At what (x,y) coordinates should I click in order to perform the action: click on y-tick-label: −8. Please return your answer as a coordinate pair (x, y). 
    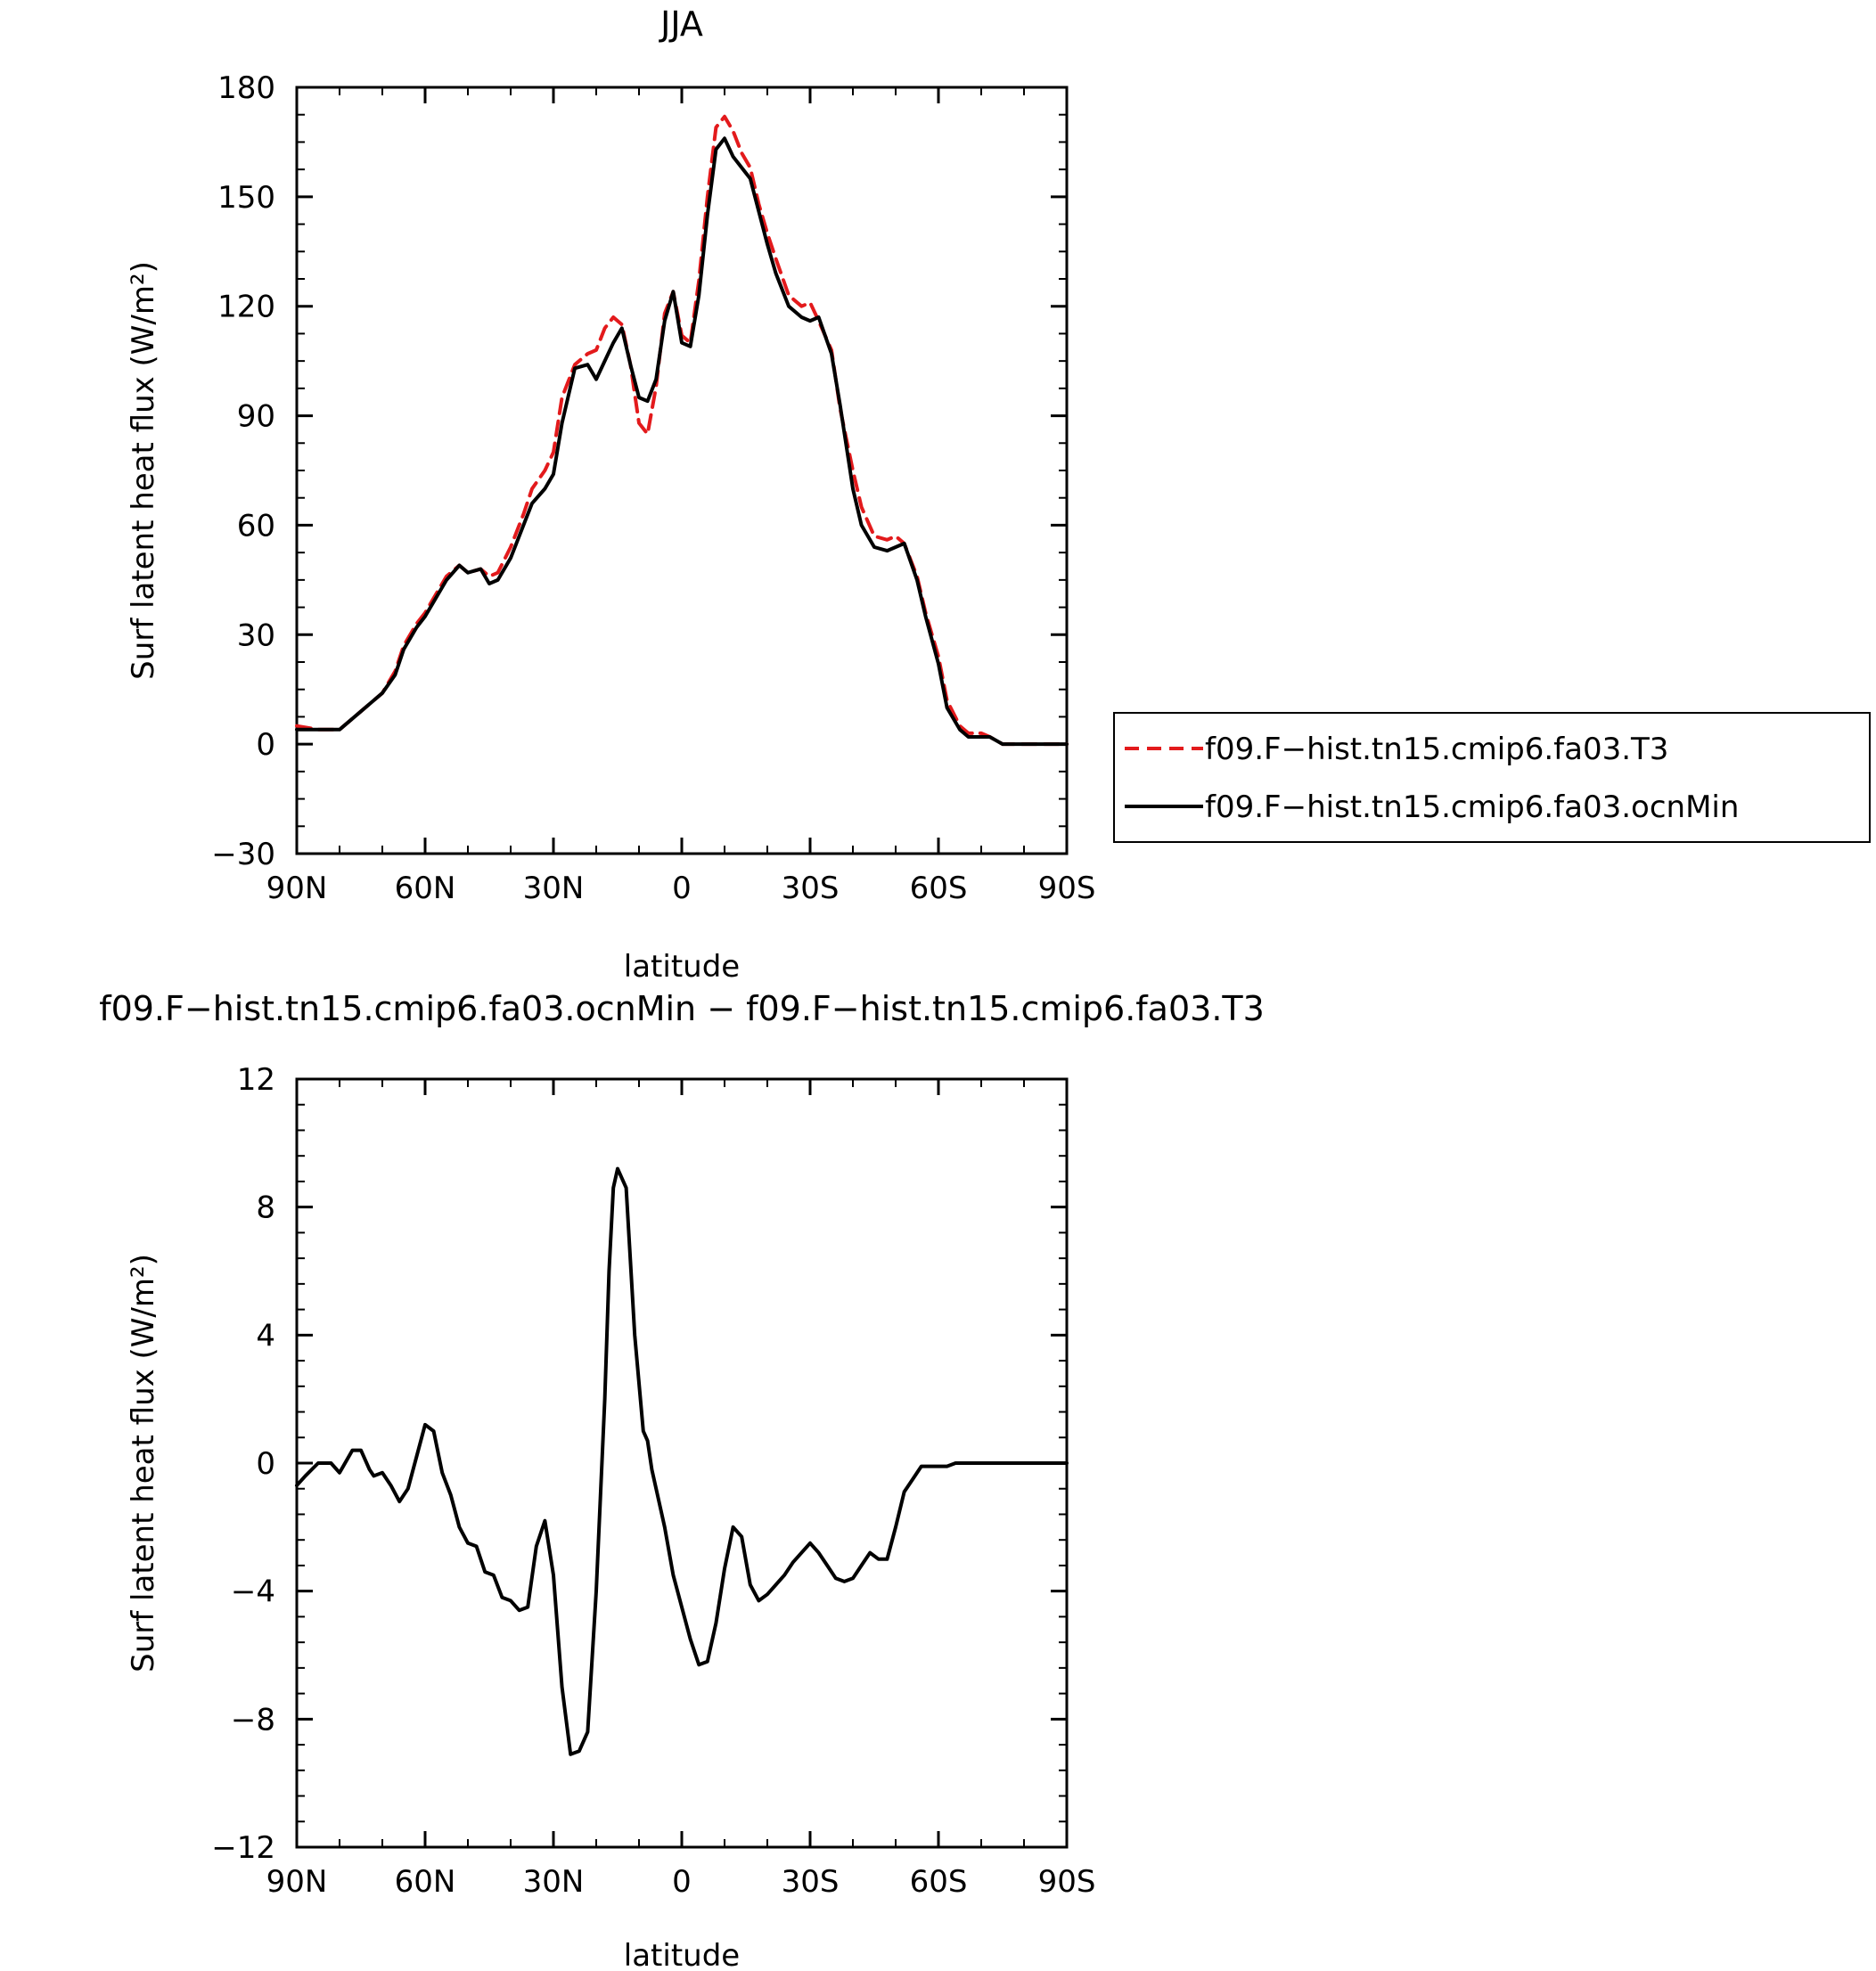
    Looking at the image, I should click on (253, 1720).